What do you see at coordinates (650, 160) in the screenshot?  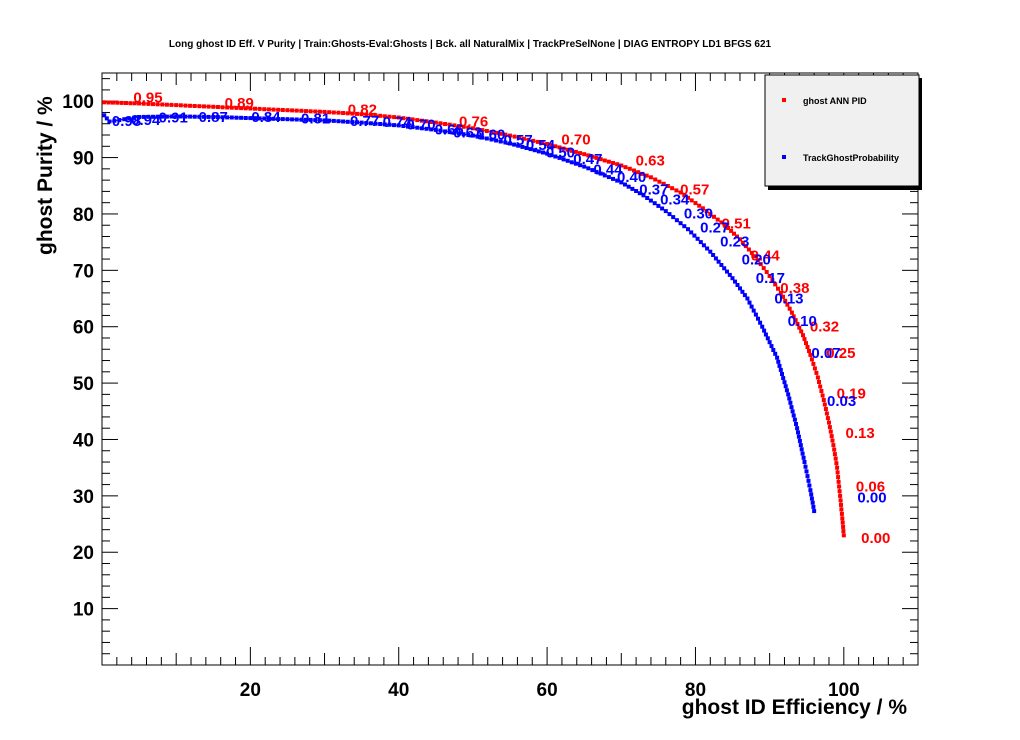 I see `threshold-label: 0.63` at bounding box center [650, 160].